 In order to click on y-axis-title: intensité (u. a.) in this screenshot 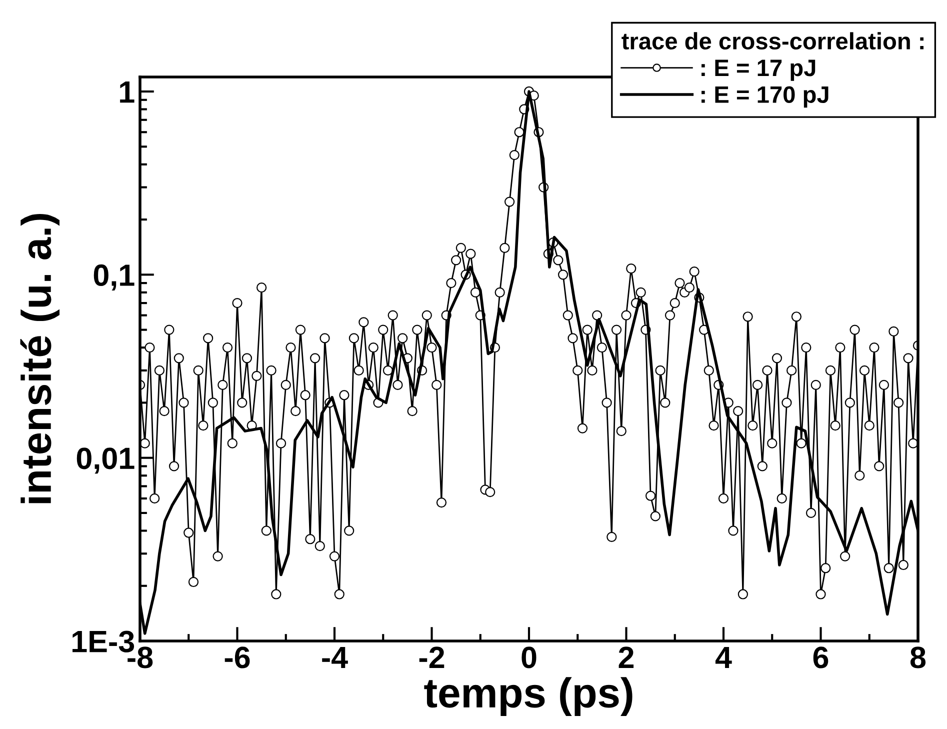, I will do `click(40, 359)`.